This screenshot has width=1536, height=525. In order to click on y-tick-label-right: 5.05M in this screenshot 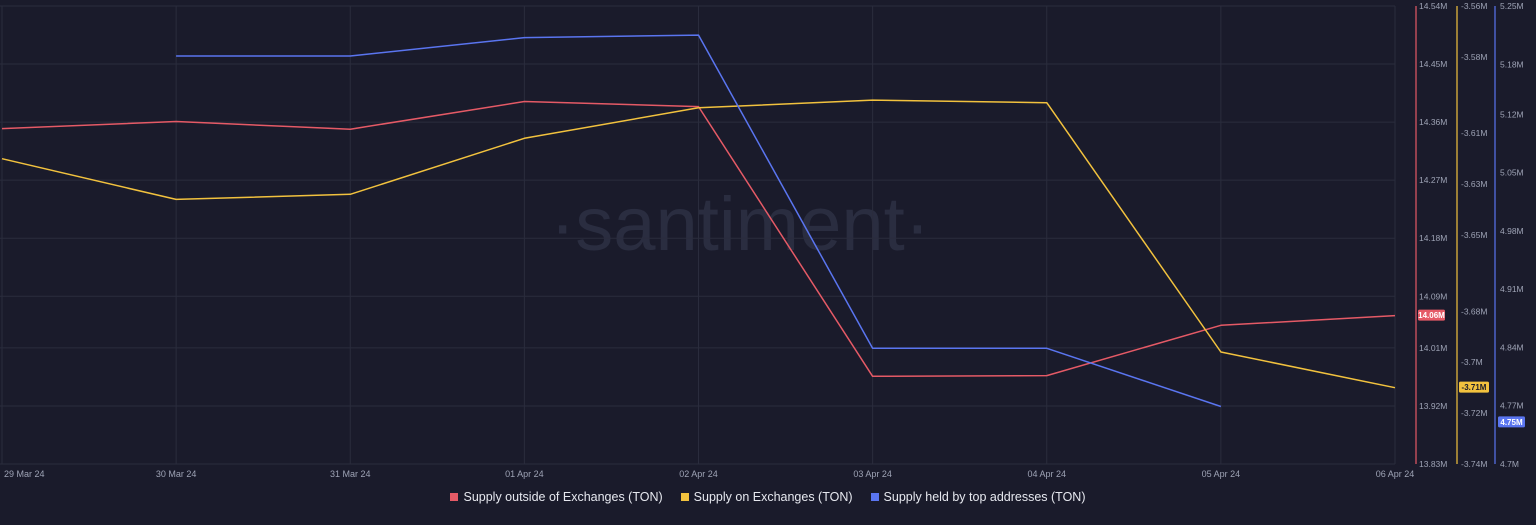, I will do `click(1512, 173)`.